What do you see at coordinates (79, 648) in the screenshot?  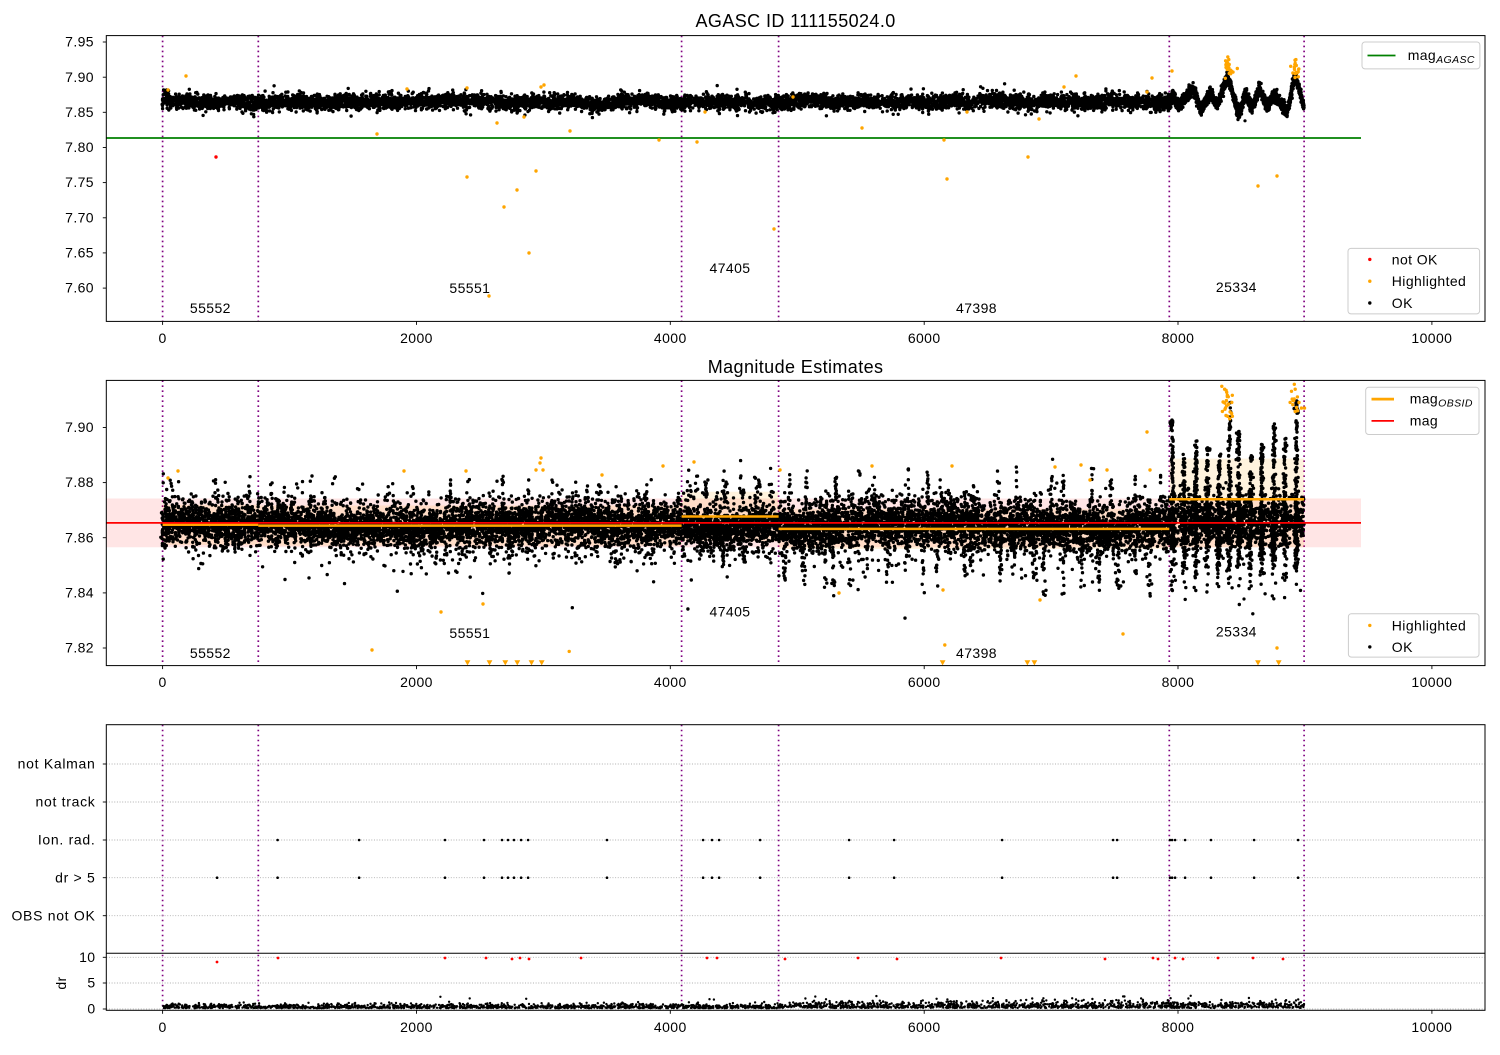 I see `svg-text: 7.82` at bounding box center [79, 648].